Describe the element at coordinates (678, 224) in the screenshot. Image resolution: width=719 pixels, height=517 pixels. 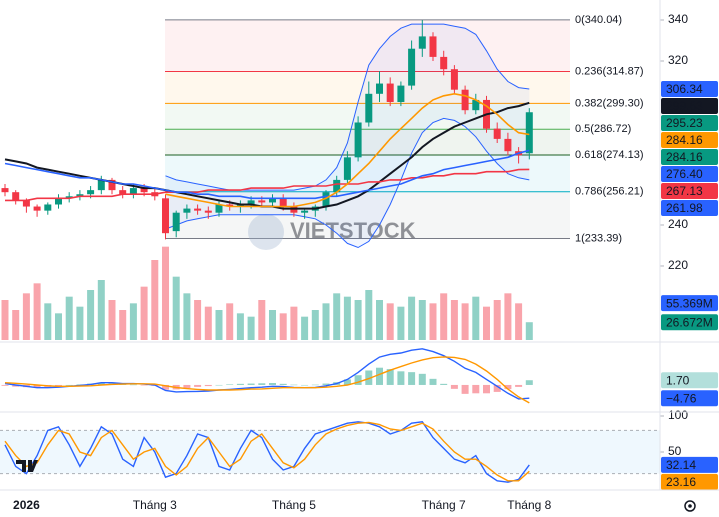
I see `y-tick-label: 240` at that location.